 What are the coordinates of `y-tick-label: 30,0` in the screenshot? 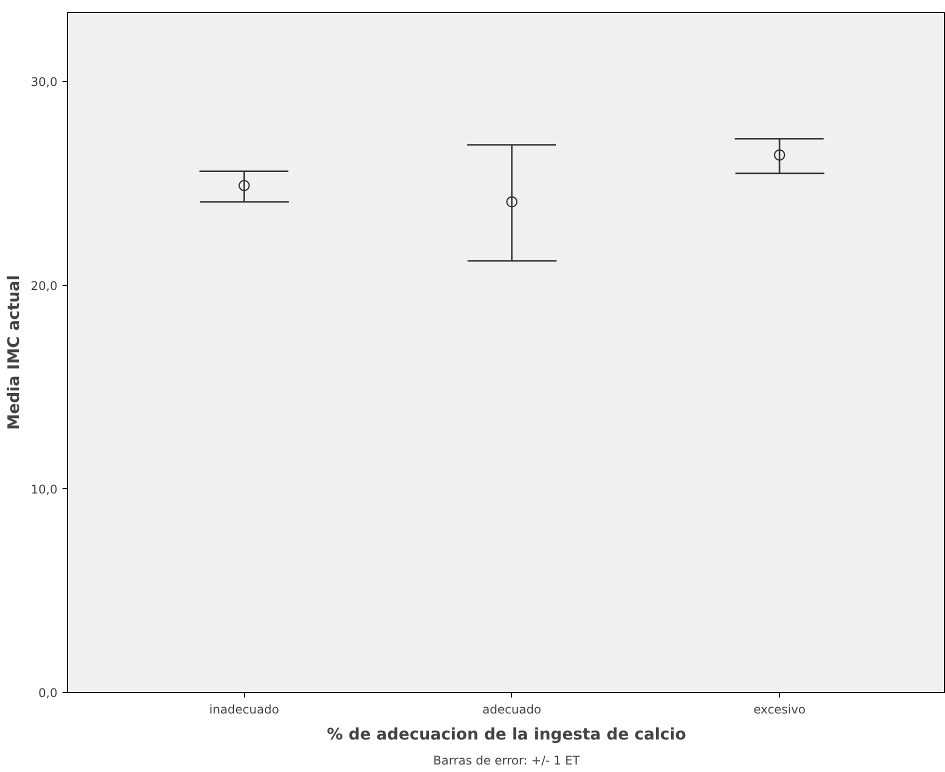 It's located at (44, 82).